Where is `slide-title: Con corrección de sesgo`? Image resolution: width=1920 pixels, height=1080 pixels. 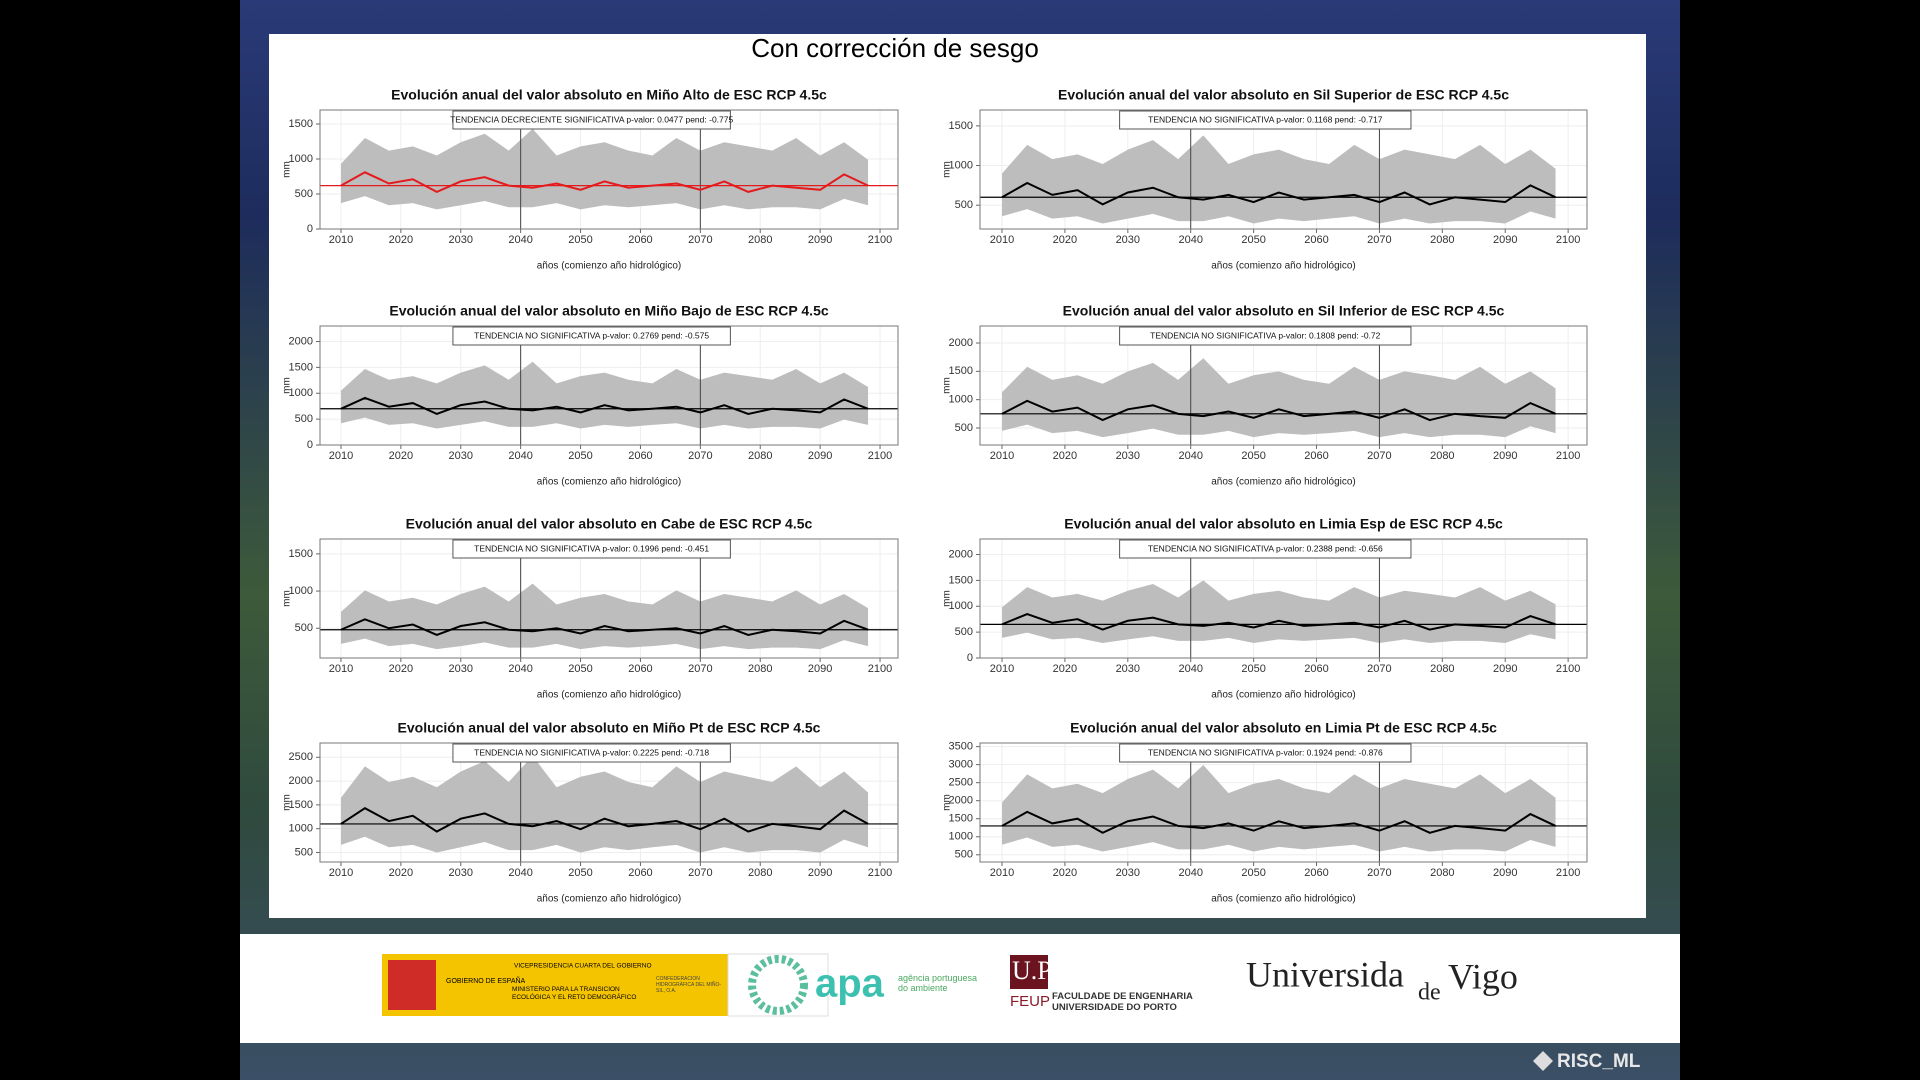 slide-title: Con corrección de sesgo is located at coordinates (895, 48).